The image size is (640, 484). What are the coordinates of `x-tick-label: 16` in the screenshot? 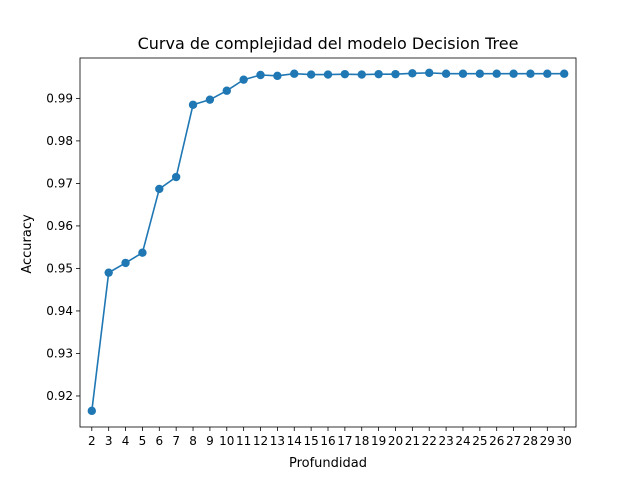 It's located at (327, 441).